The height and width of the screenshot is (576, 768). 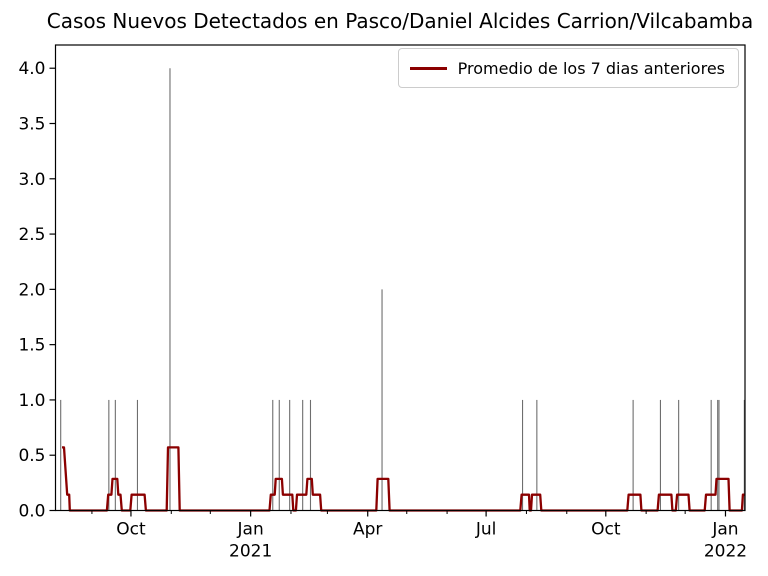 What do you see at coordinates (31, 180) in the screenshot?
I see `y-tick-label: 3.0` at bounding box center [31, 180].